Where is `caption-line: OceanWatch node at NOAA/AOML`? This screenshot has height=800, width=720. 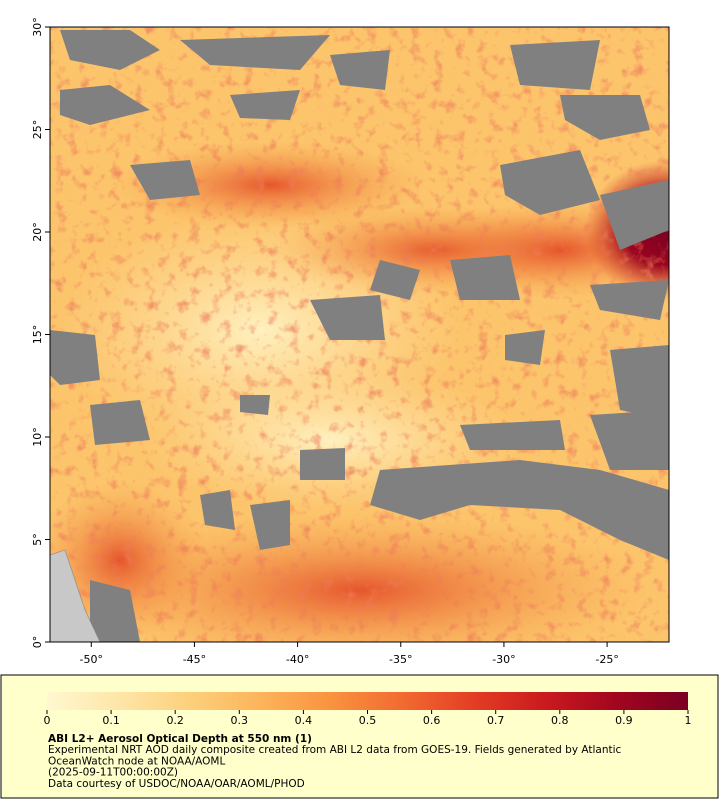 caption-line: OceanWatch node at NOAA/AOML is located at coordinates (136, 761).